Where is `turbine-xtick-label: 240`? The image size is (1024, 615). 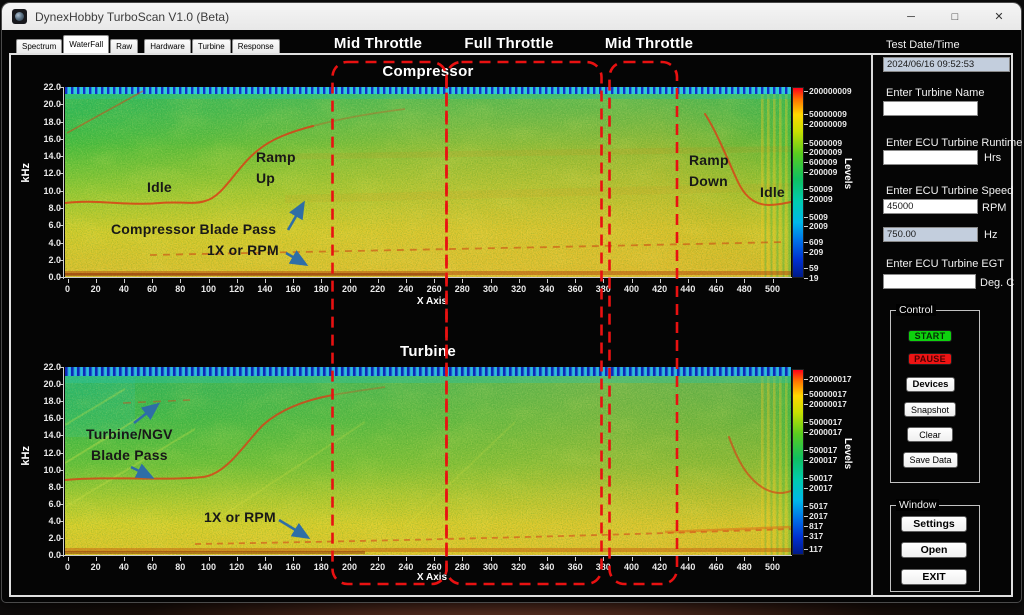
turbine-xtick-label: 240 is located at coordinates (406, 567).